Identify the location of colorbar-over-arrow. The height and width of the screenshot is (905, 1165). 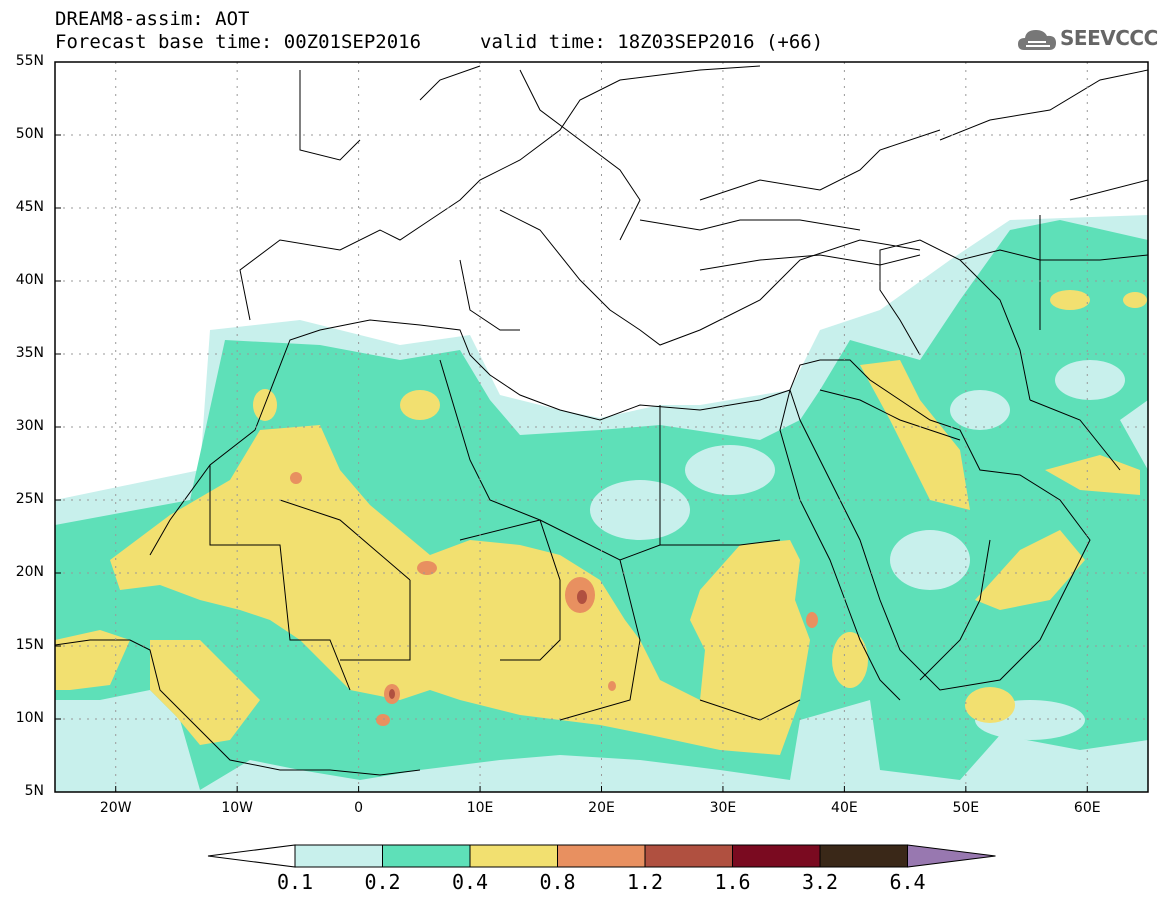
(951, 856).